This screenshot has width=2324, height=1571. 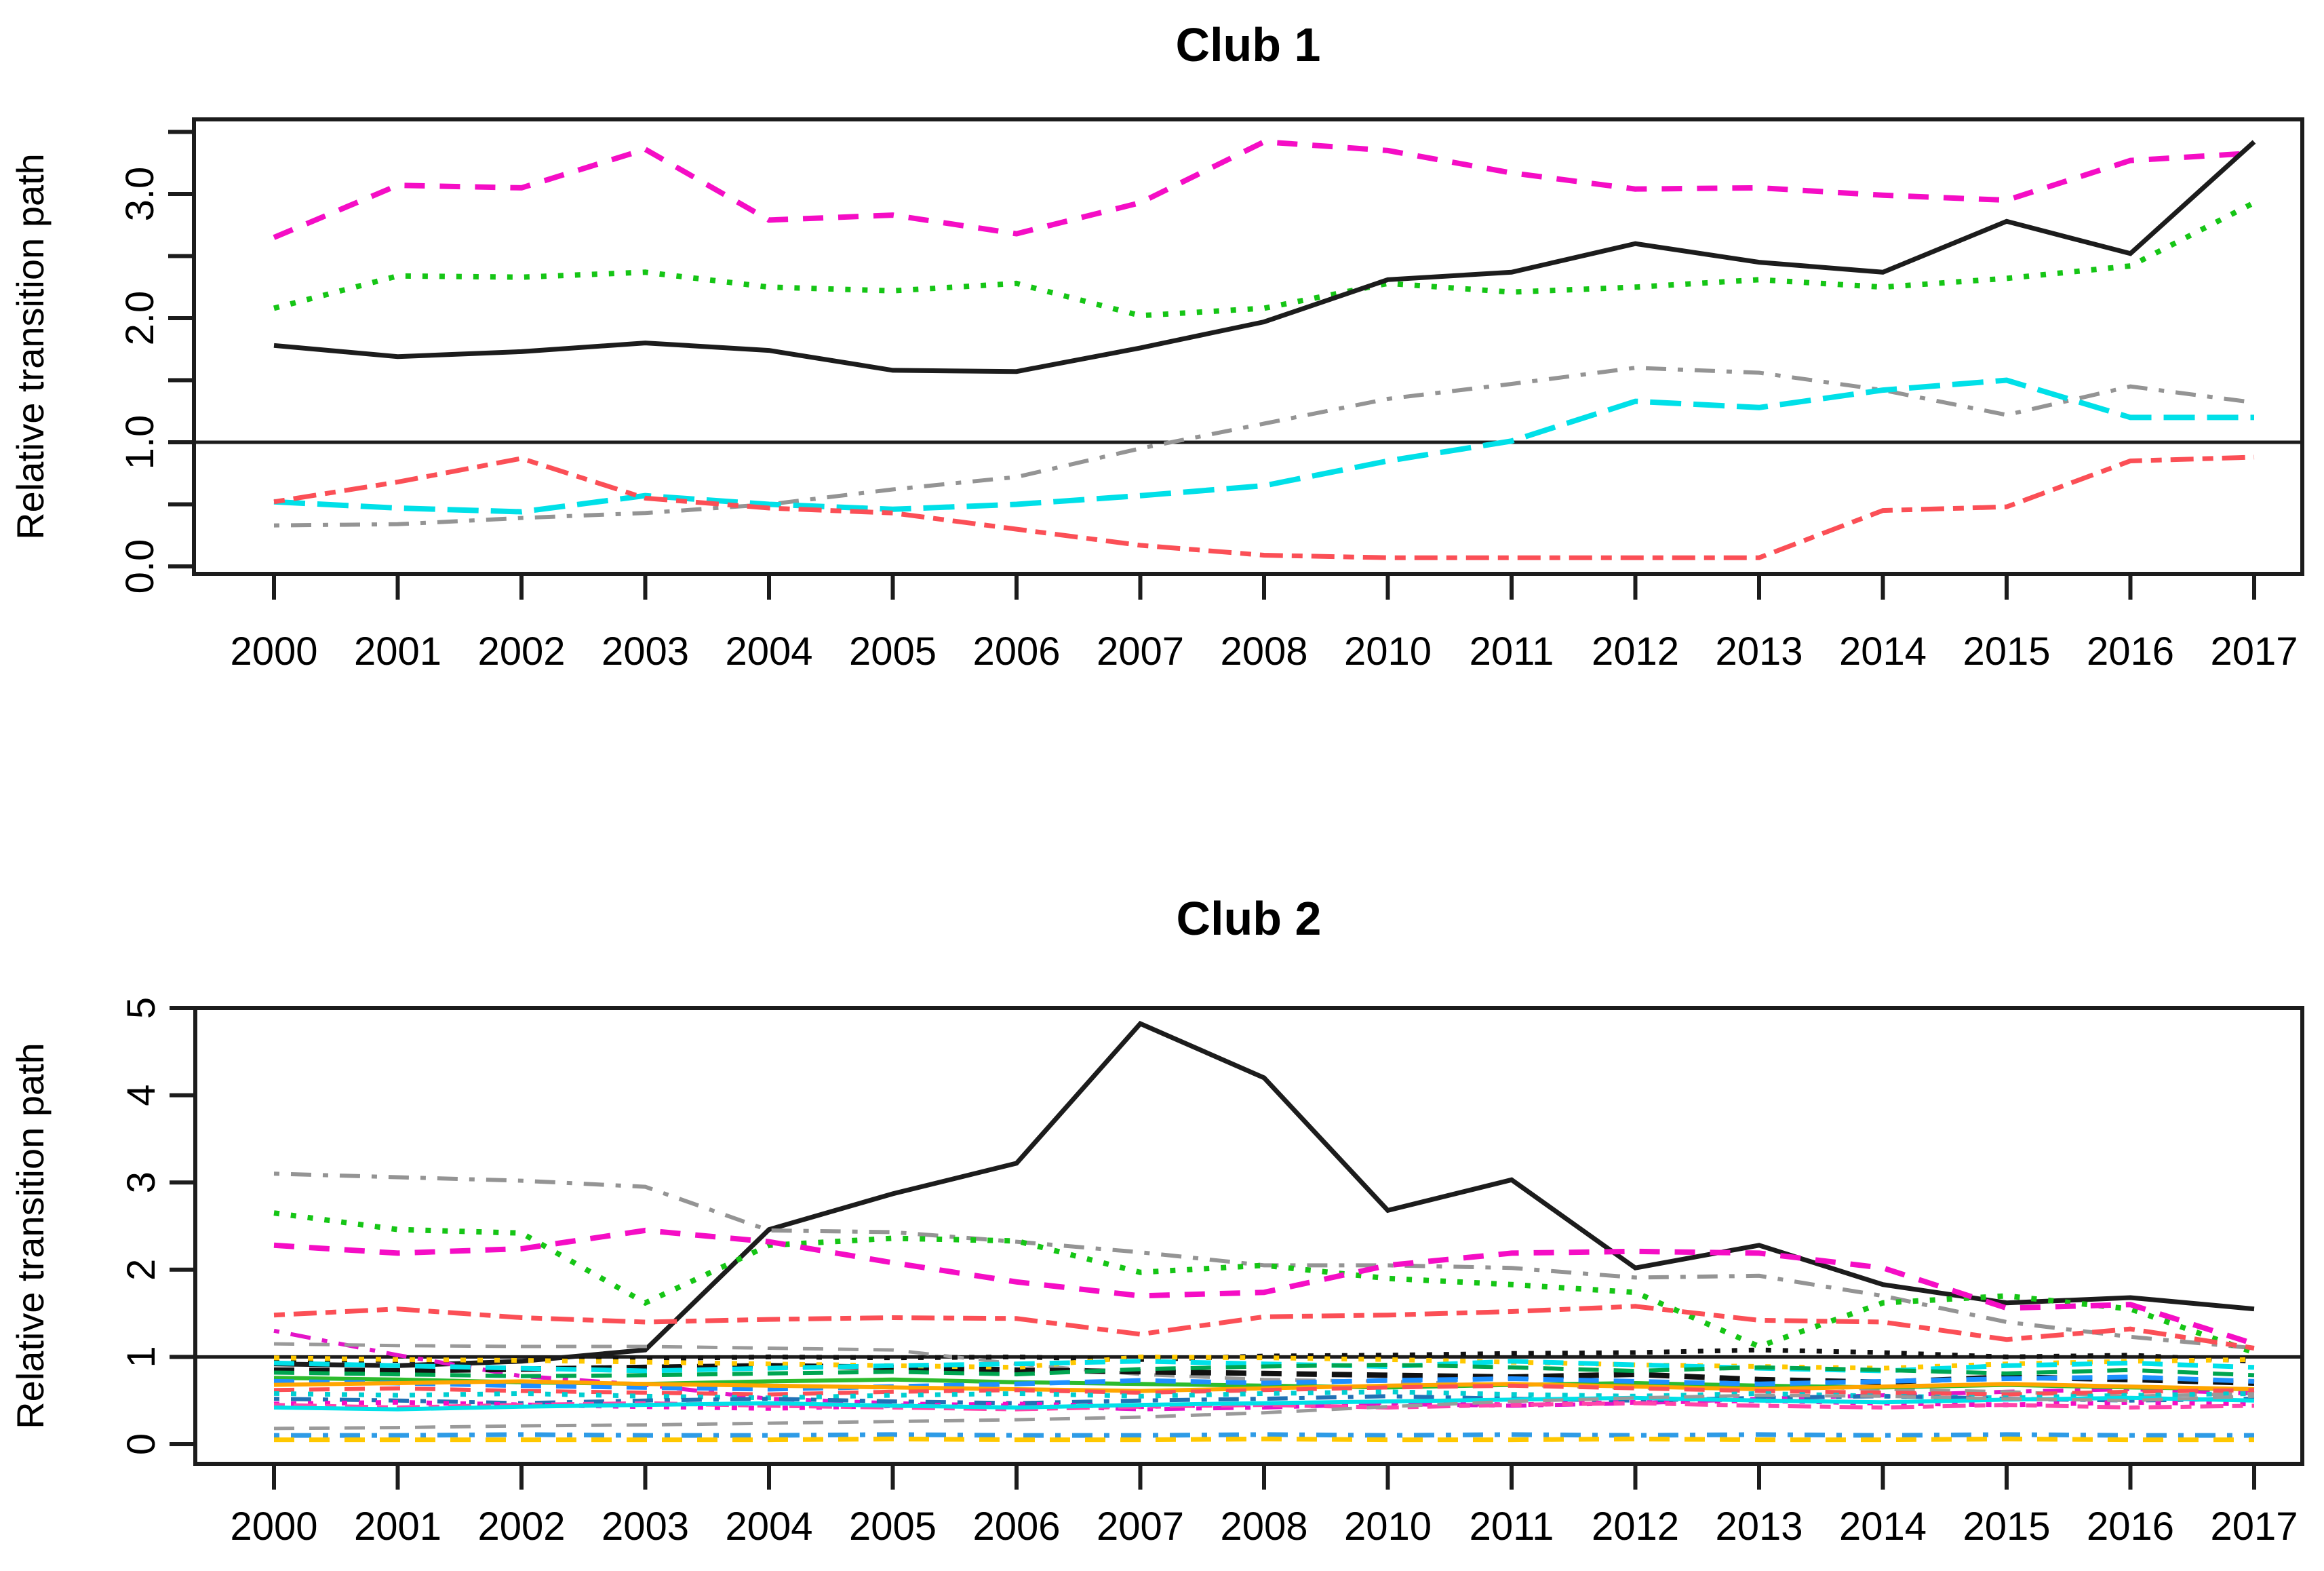 What do you see at coordinates (140, 194) in the screenshot?
I see `y-tick-label: 3.0` at bounding box center [140, 194].